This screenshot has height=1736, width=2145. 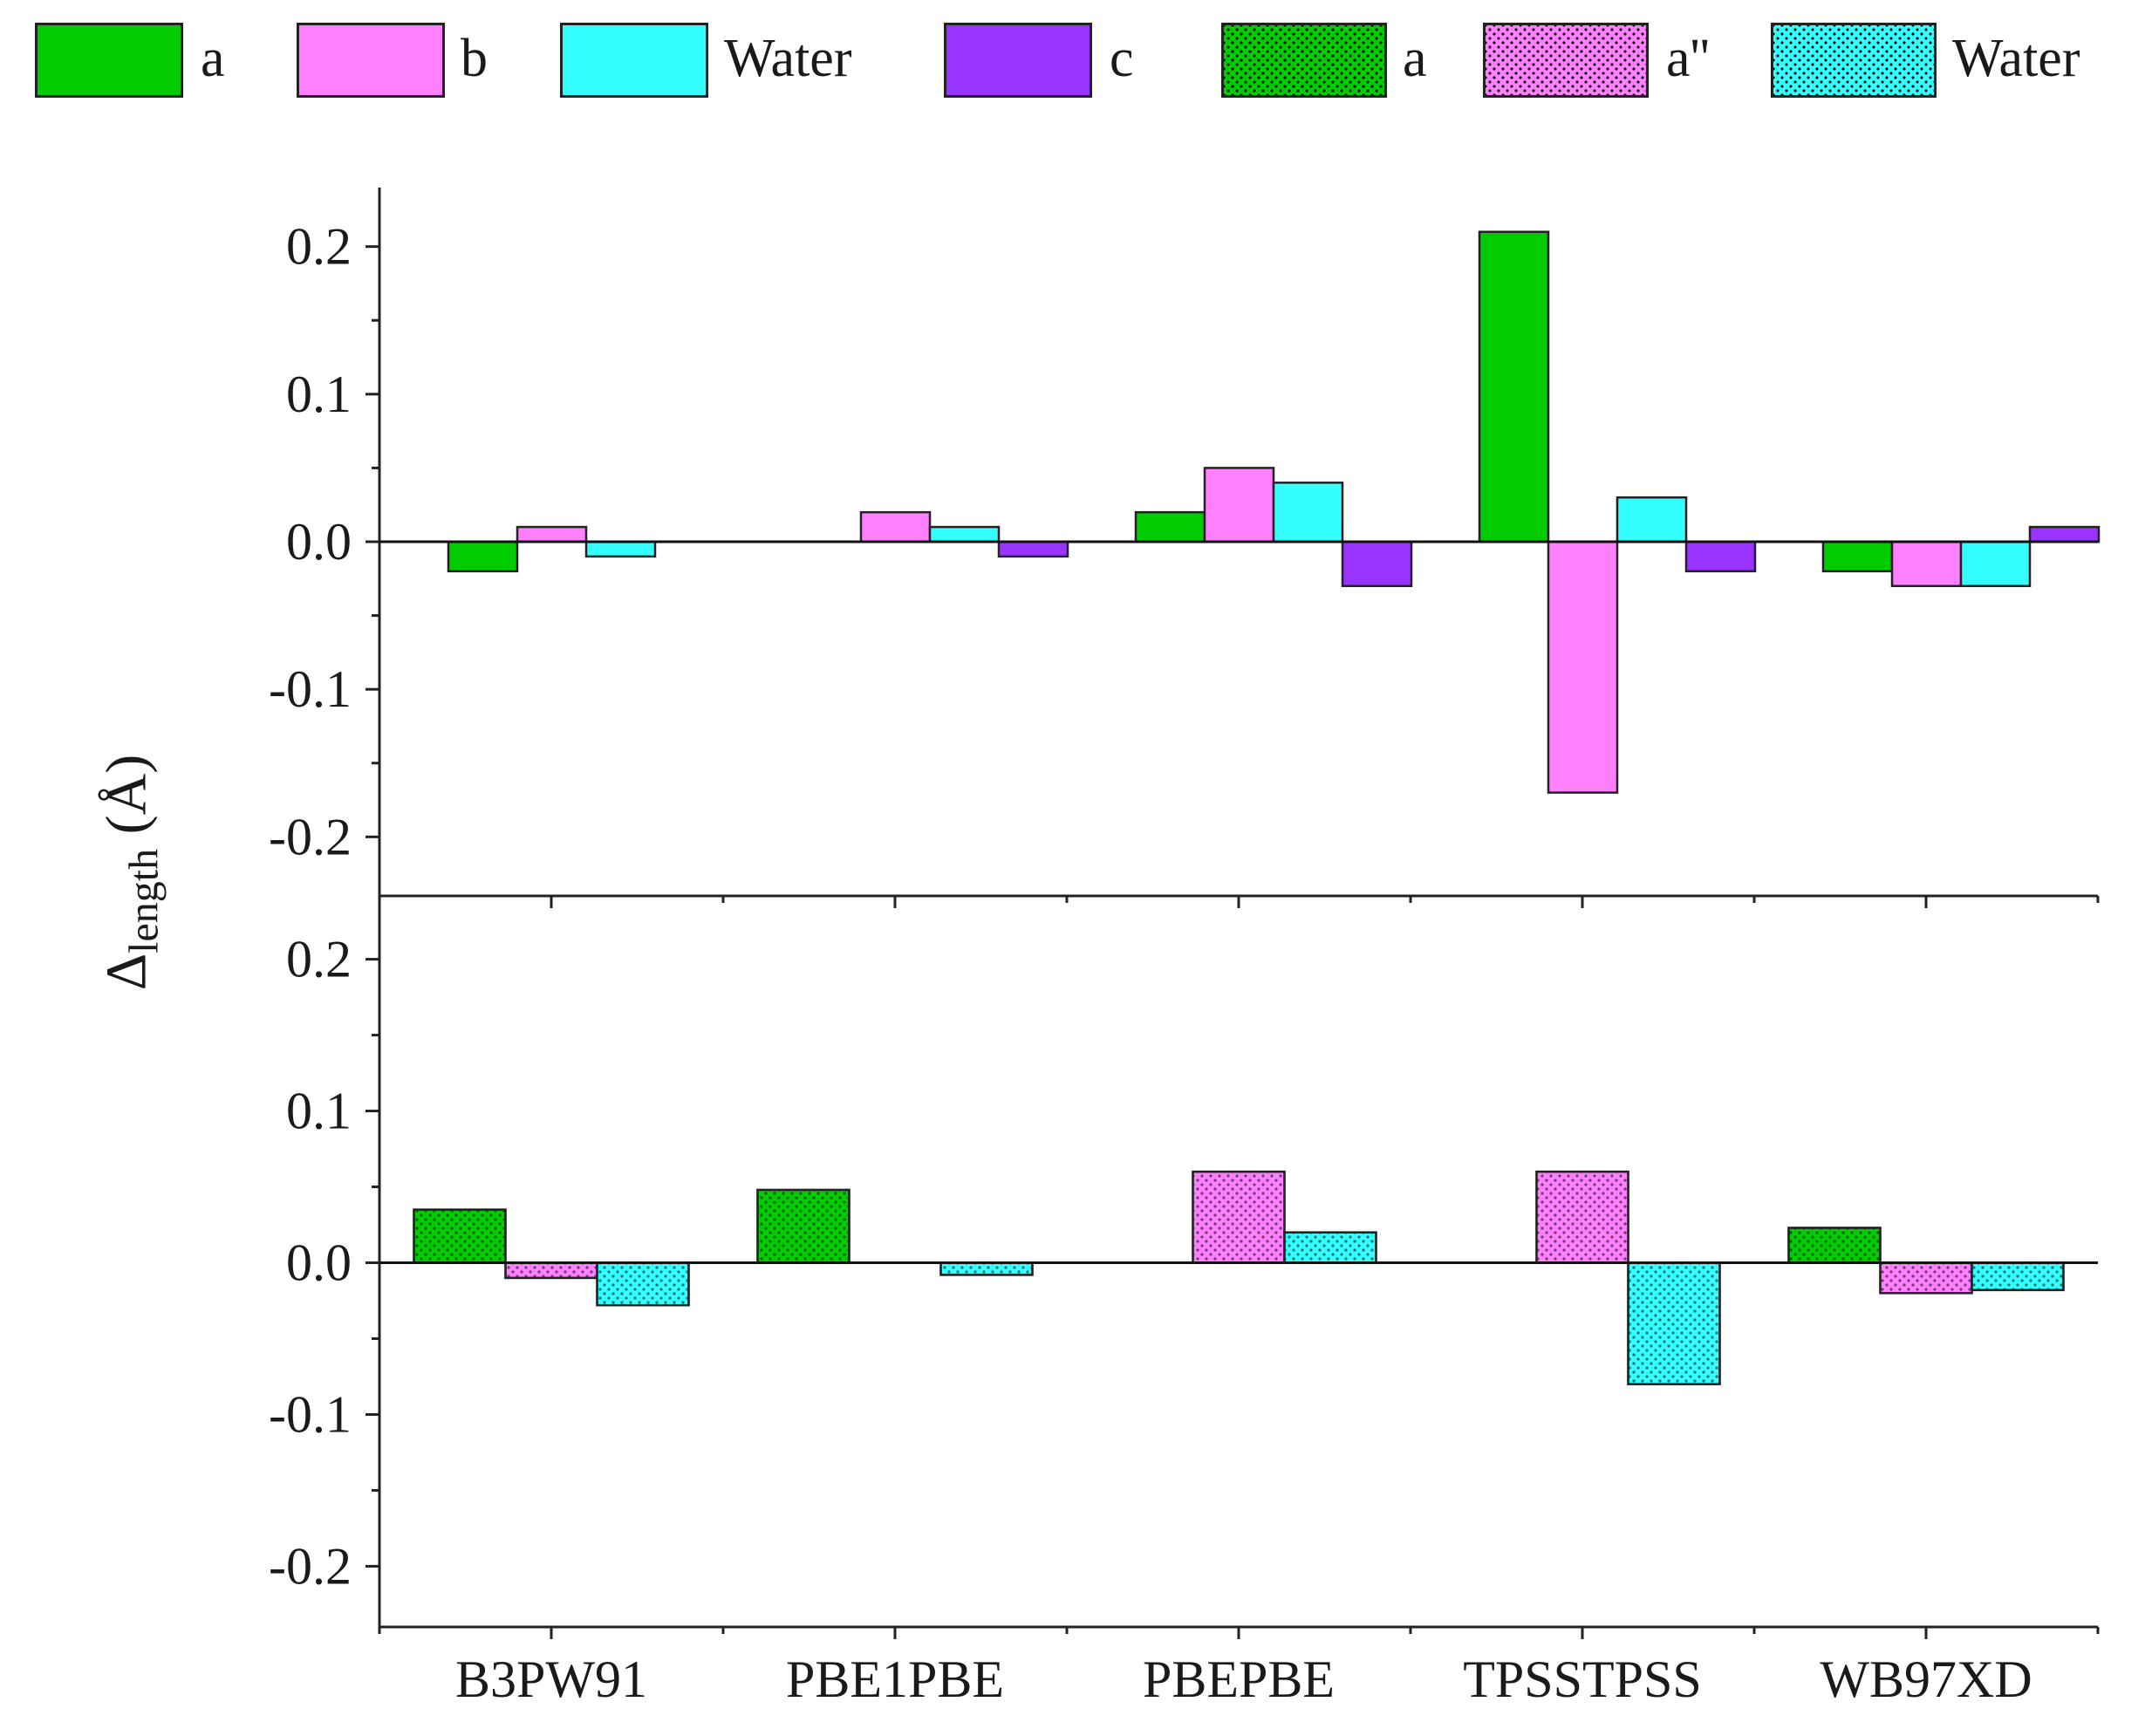 What do you see at coordinates (1996, 563) in the screenshot?
I see `bar-water-wb97xd` at bounding box center [1996, 563].